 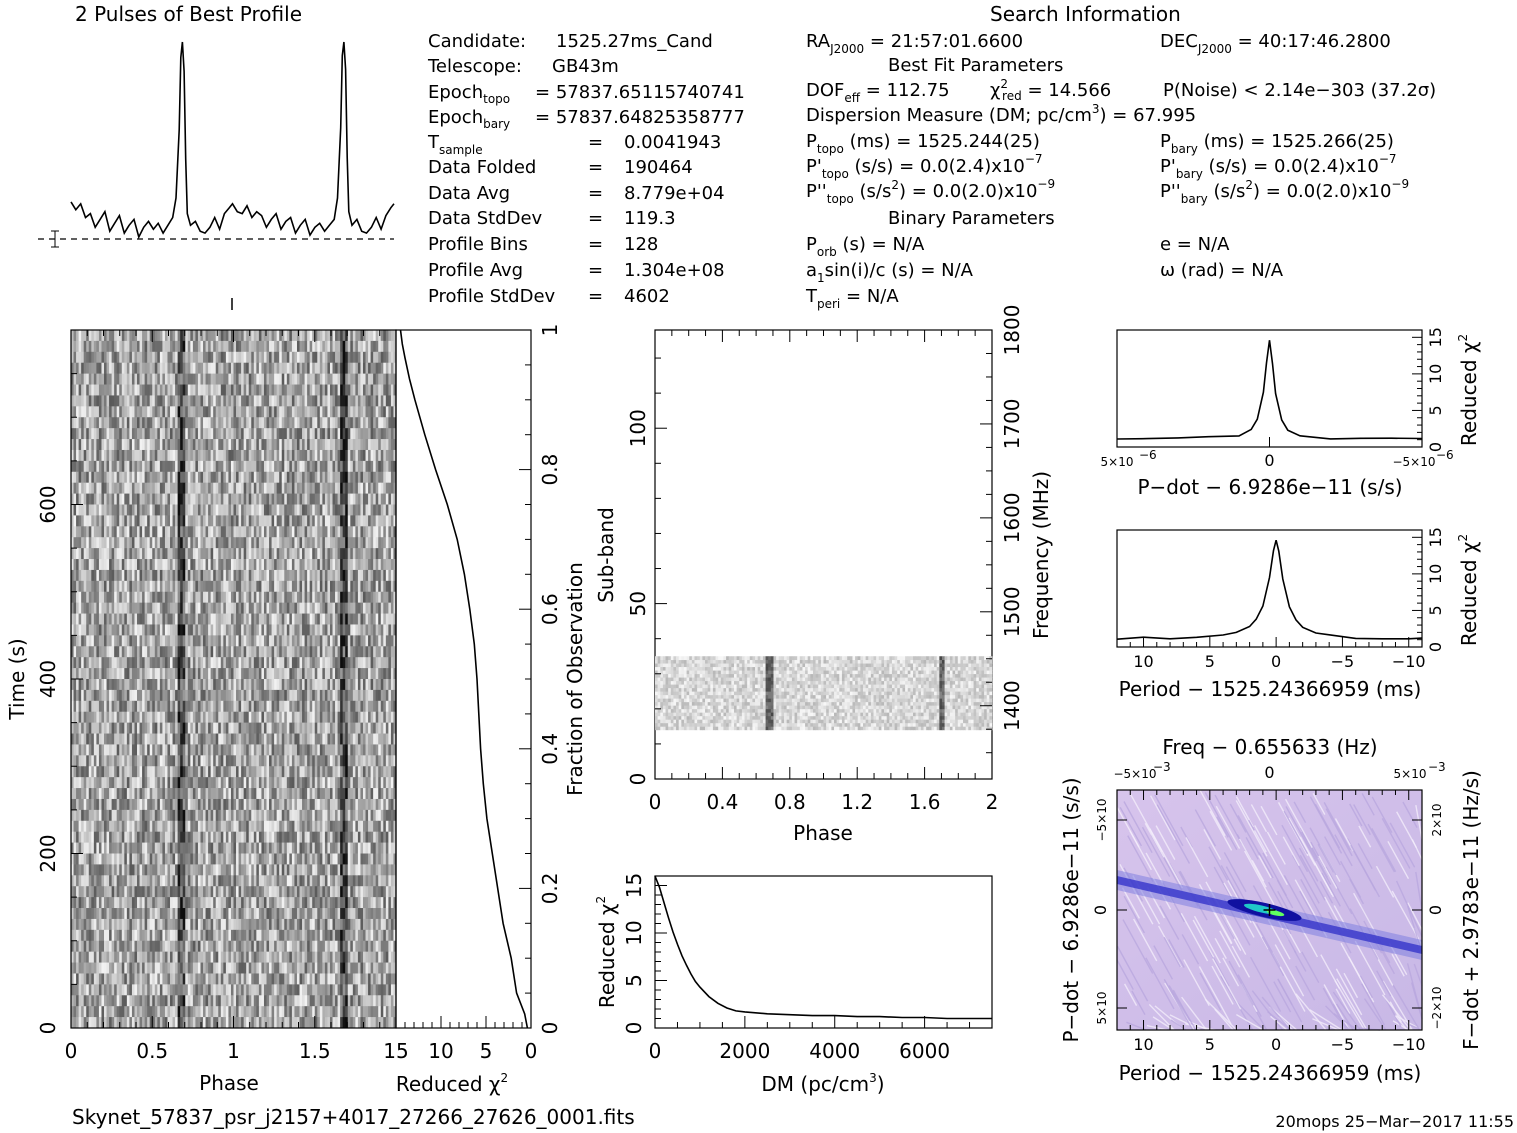 I want to click on a1sini-value: N/A, so click(x=957, y=270).